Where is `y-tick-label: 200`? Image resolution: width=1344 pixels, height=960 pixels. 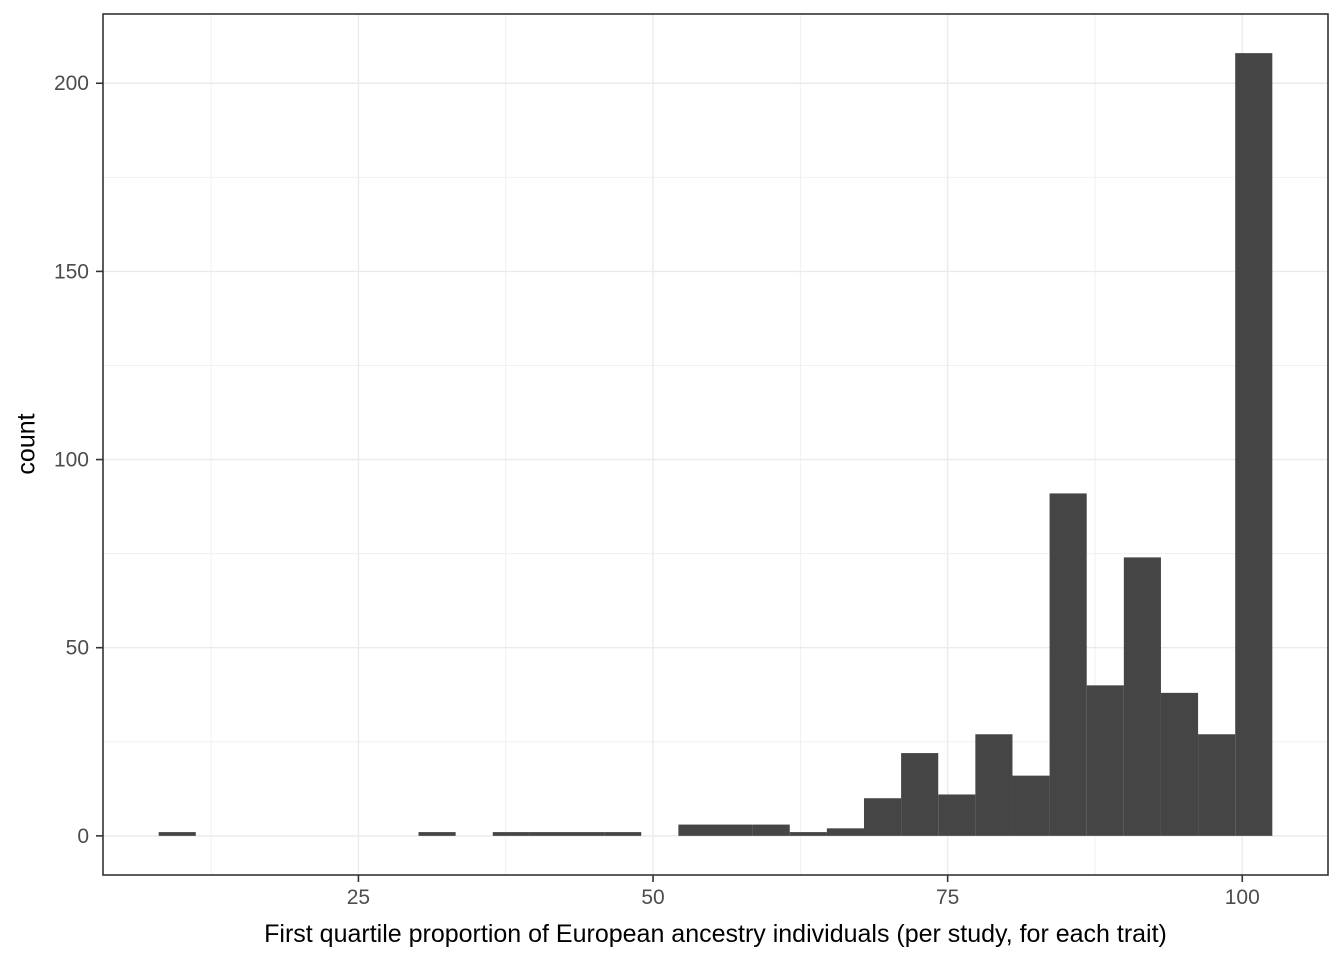 y-tick-label: 200 is located at coordinates (71, 83).